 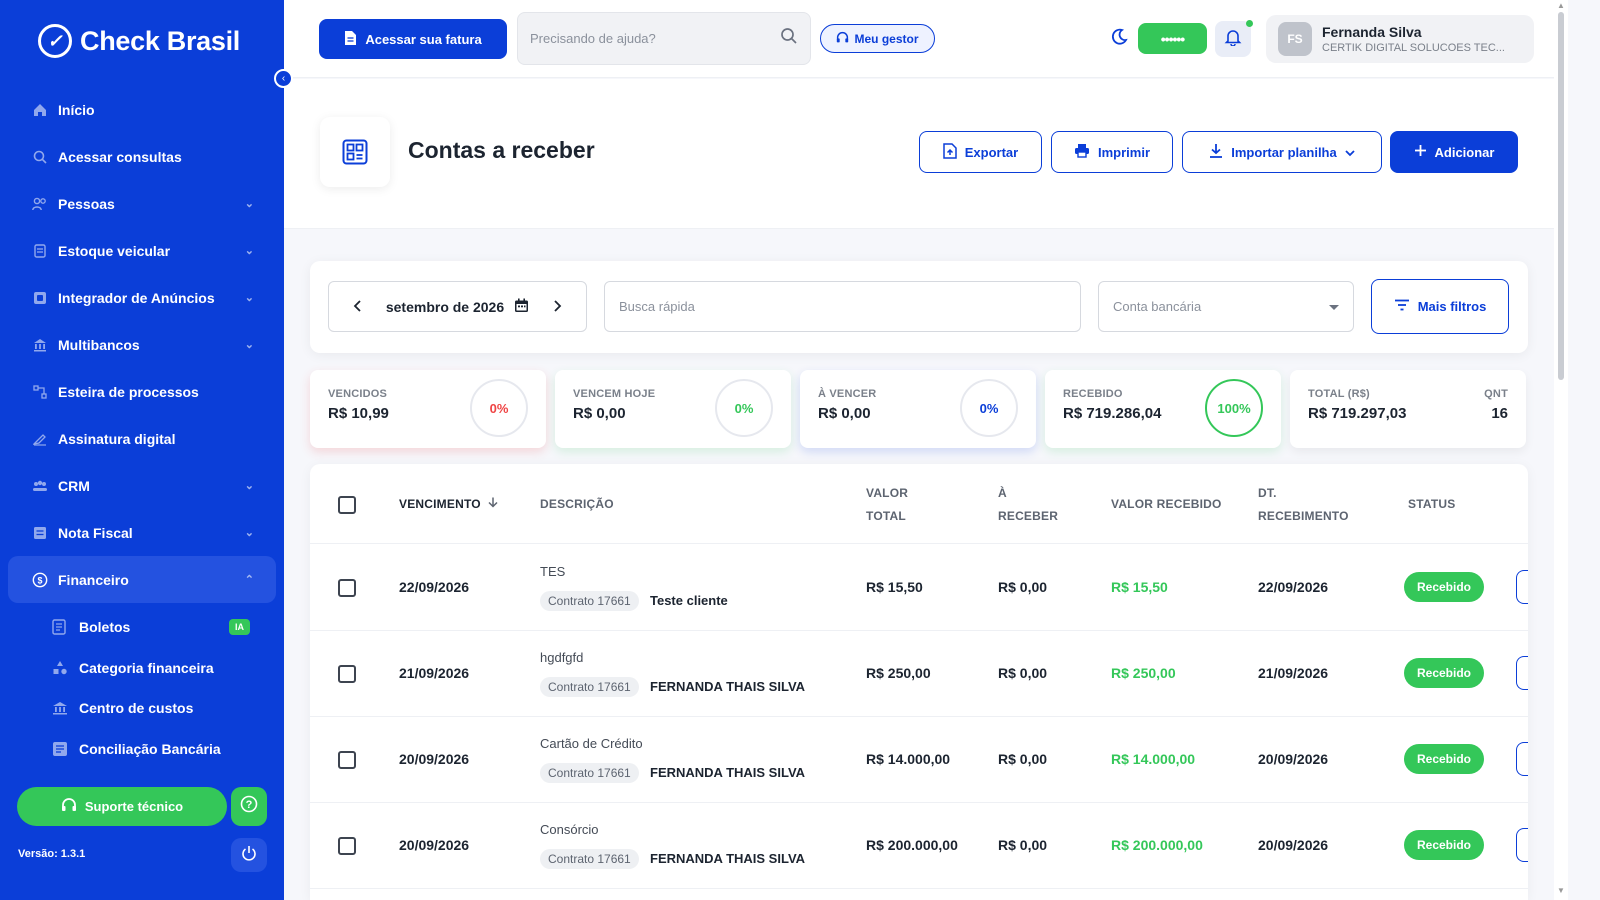 I want to click on column-valor-total: VALOR TOTAL, so click(x=887, y=505).